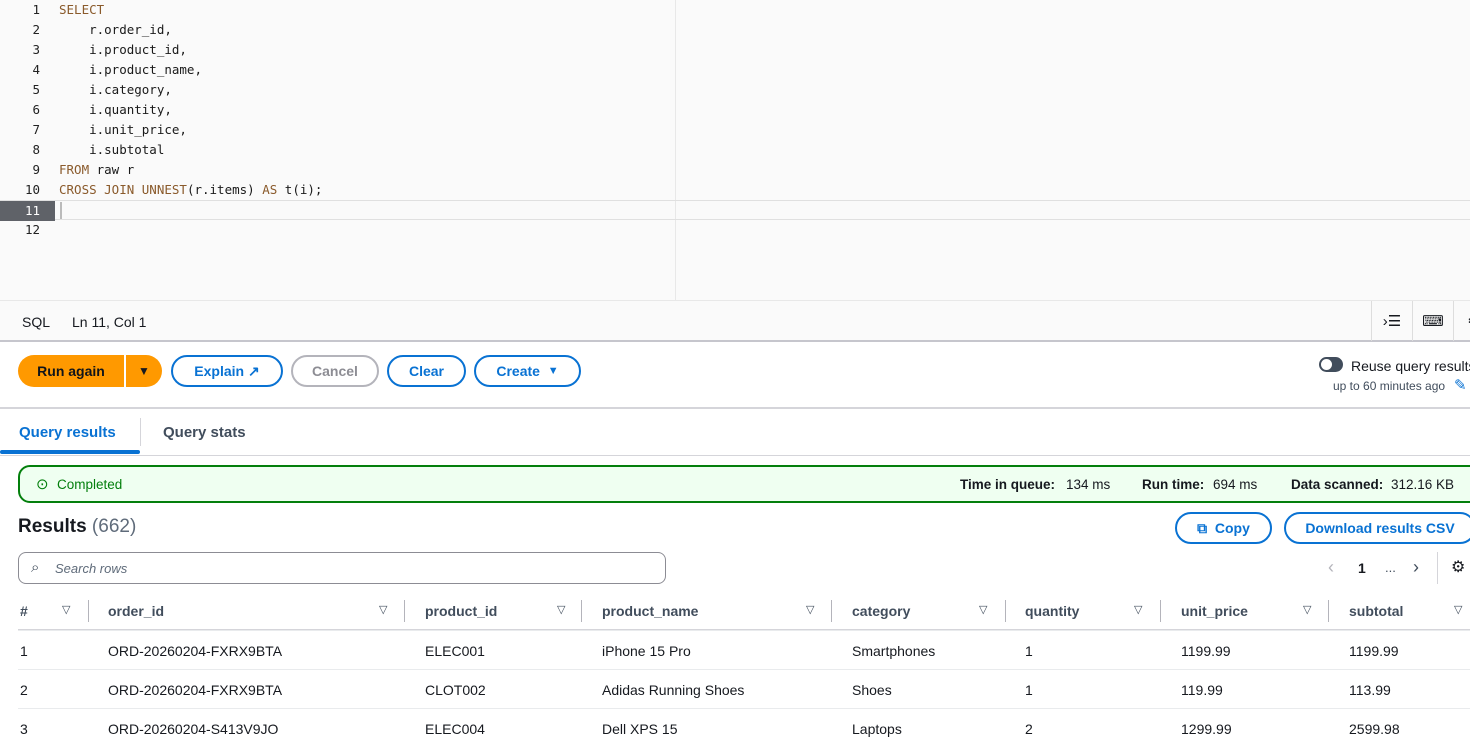 The height and width of the screenshot is (748, 1470). Describe the element at coordinates (1337, 484) in the screenshot. I see `data-scanned-label: Data scanned:` at that location.